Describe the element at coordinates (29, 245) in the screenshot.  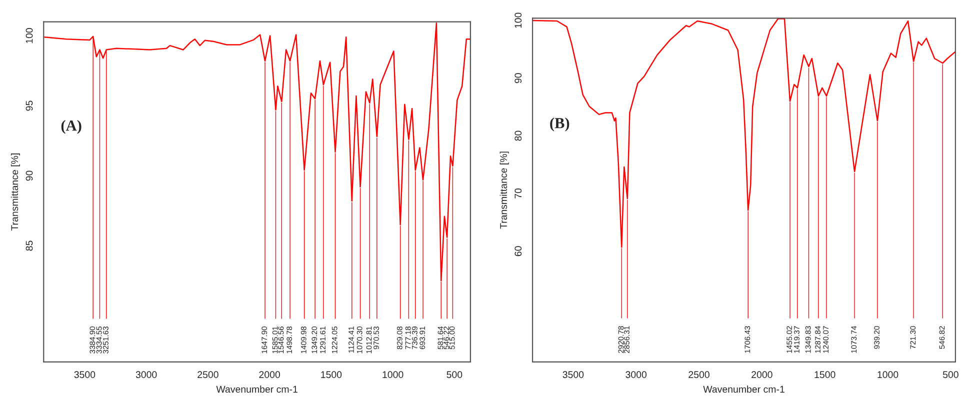
I see `y-tick-label: 85` at that location.